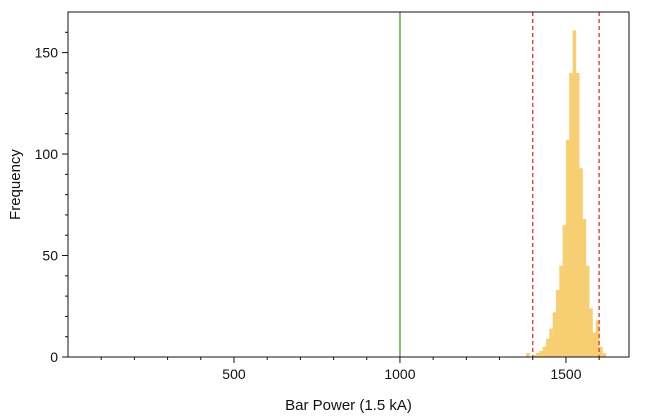 This screenshot has width=650, height=420. Describe the element at coordinates (15, 184) in the screenshot. I see `y-axis-label: Frequency` at that location.